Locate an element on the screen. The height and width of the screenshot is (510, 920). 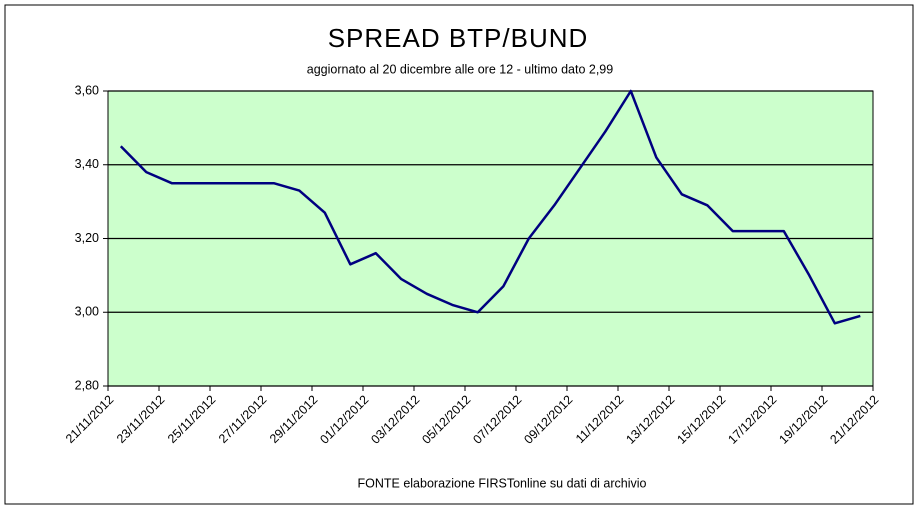
y-tick-label: 3,20 is located at coordinates (87, 238).